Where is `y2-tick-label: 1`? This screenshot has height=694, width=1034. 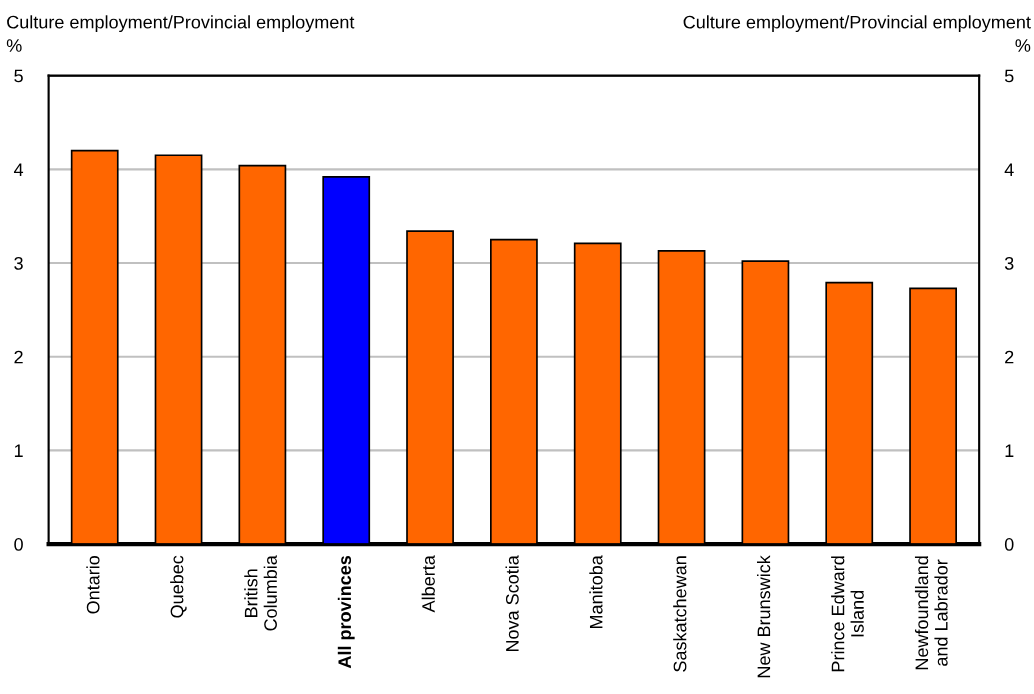 y2-tick-label: 1 is located at coordinates (1009, 450).